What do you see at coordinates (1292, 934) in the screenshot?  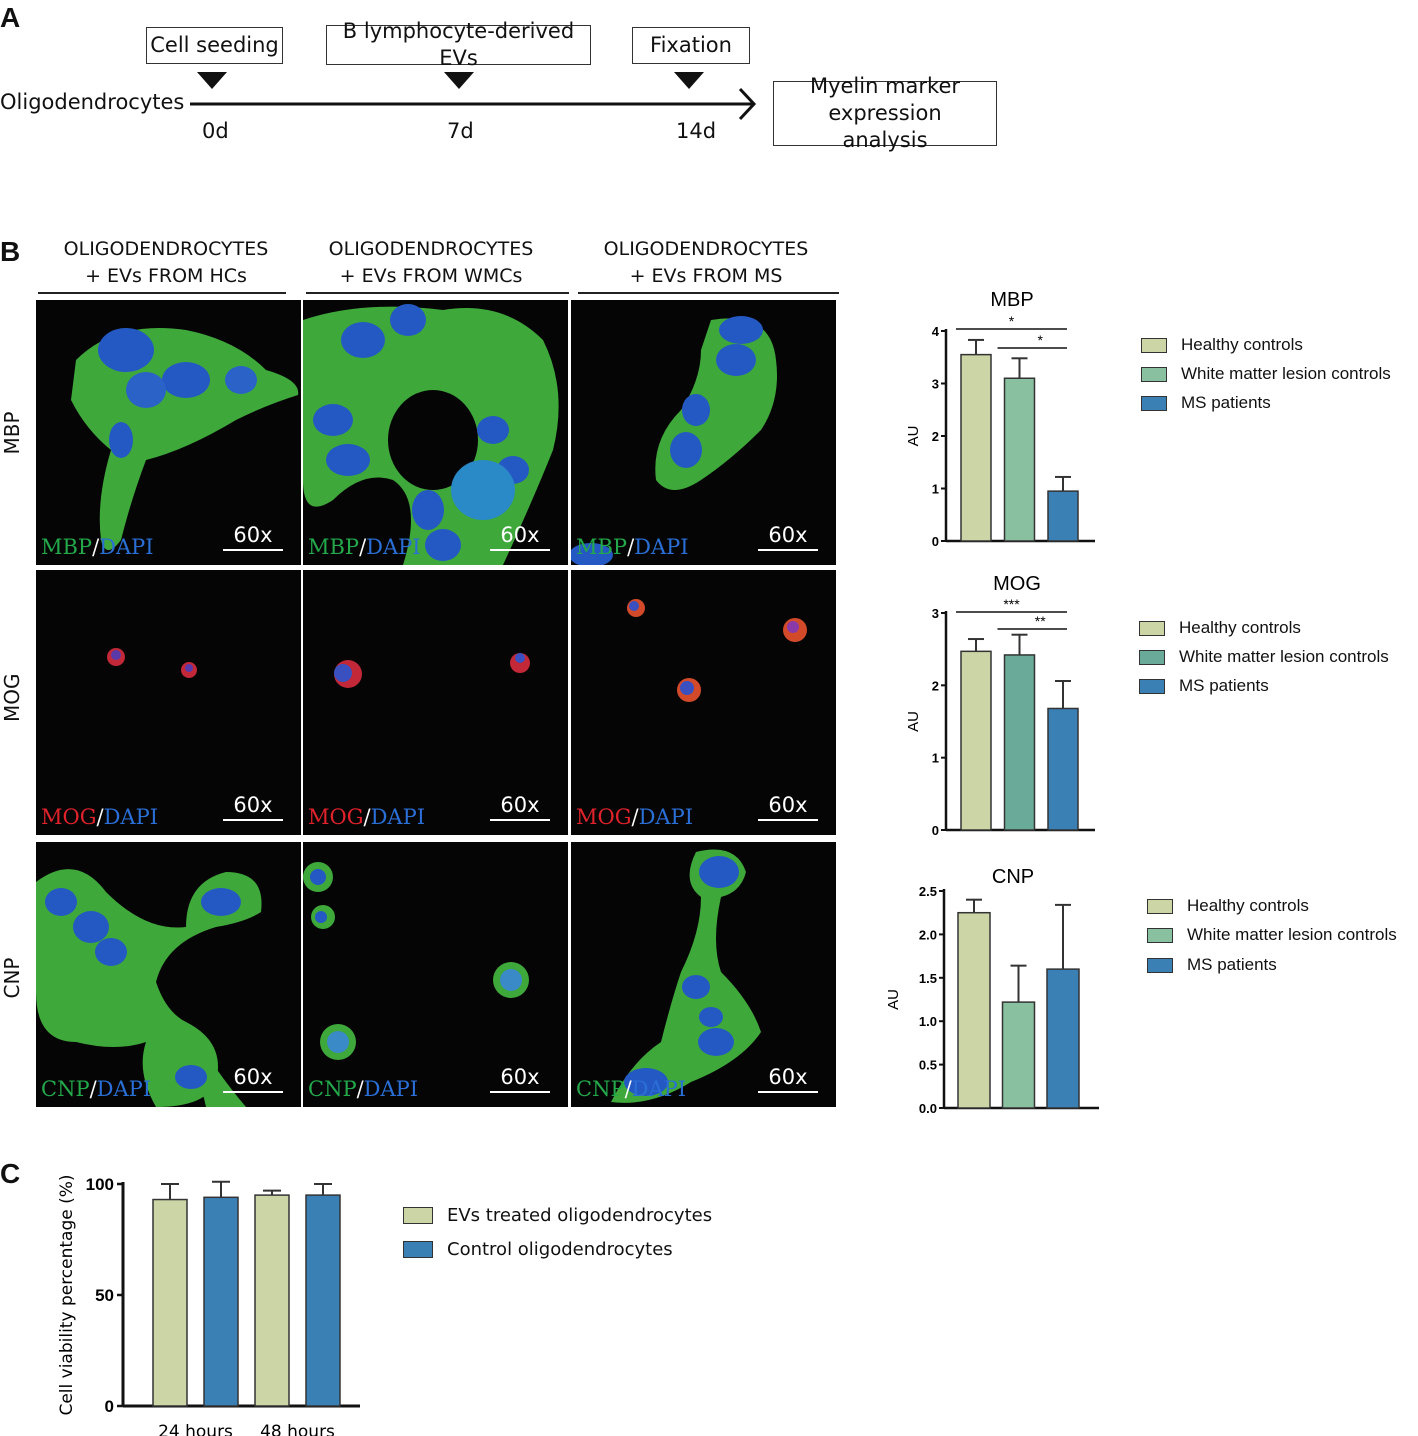 I see `legend-label: White matter lesion controls` at bounding box center [1292, 934].